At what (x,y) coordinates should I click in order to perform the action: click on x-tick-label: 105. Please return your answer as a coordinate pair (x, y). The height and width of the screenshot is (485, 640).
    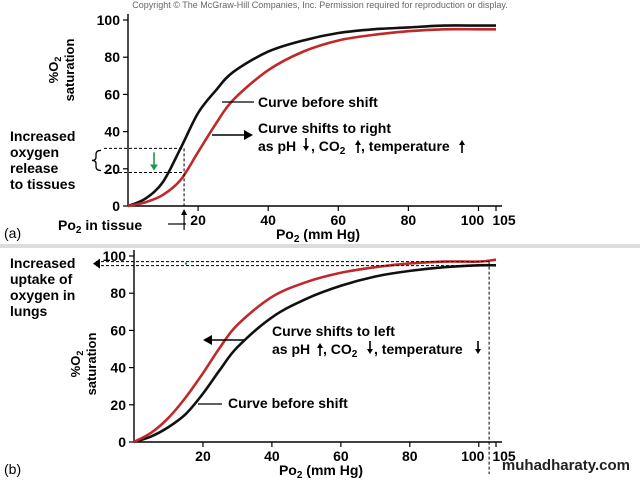
    Looking at the image, I should click on (504, 220).